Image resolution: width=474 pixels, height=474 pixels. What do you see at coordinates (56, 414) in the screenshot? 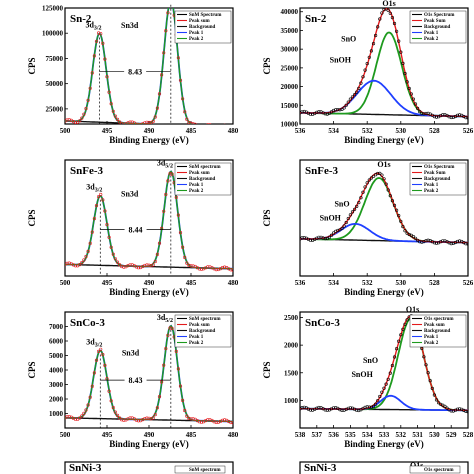
I see `y-tick-label: 1000` at bounding box center [56, 414].